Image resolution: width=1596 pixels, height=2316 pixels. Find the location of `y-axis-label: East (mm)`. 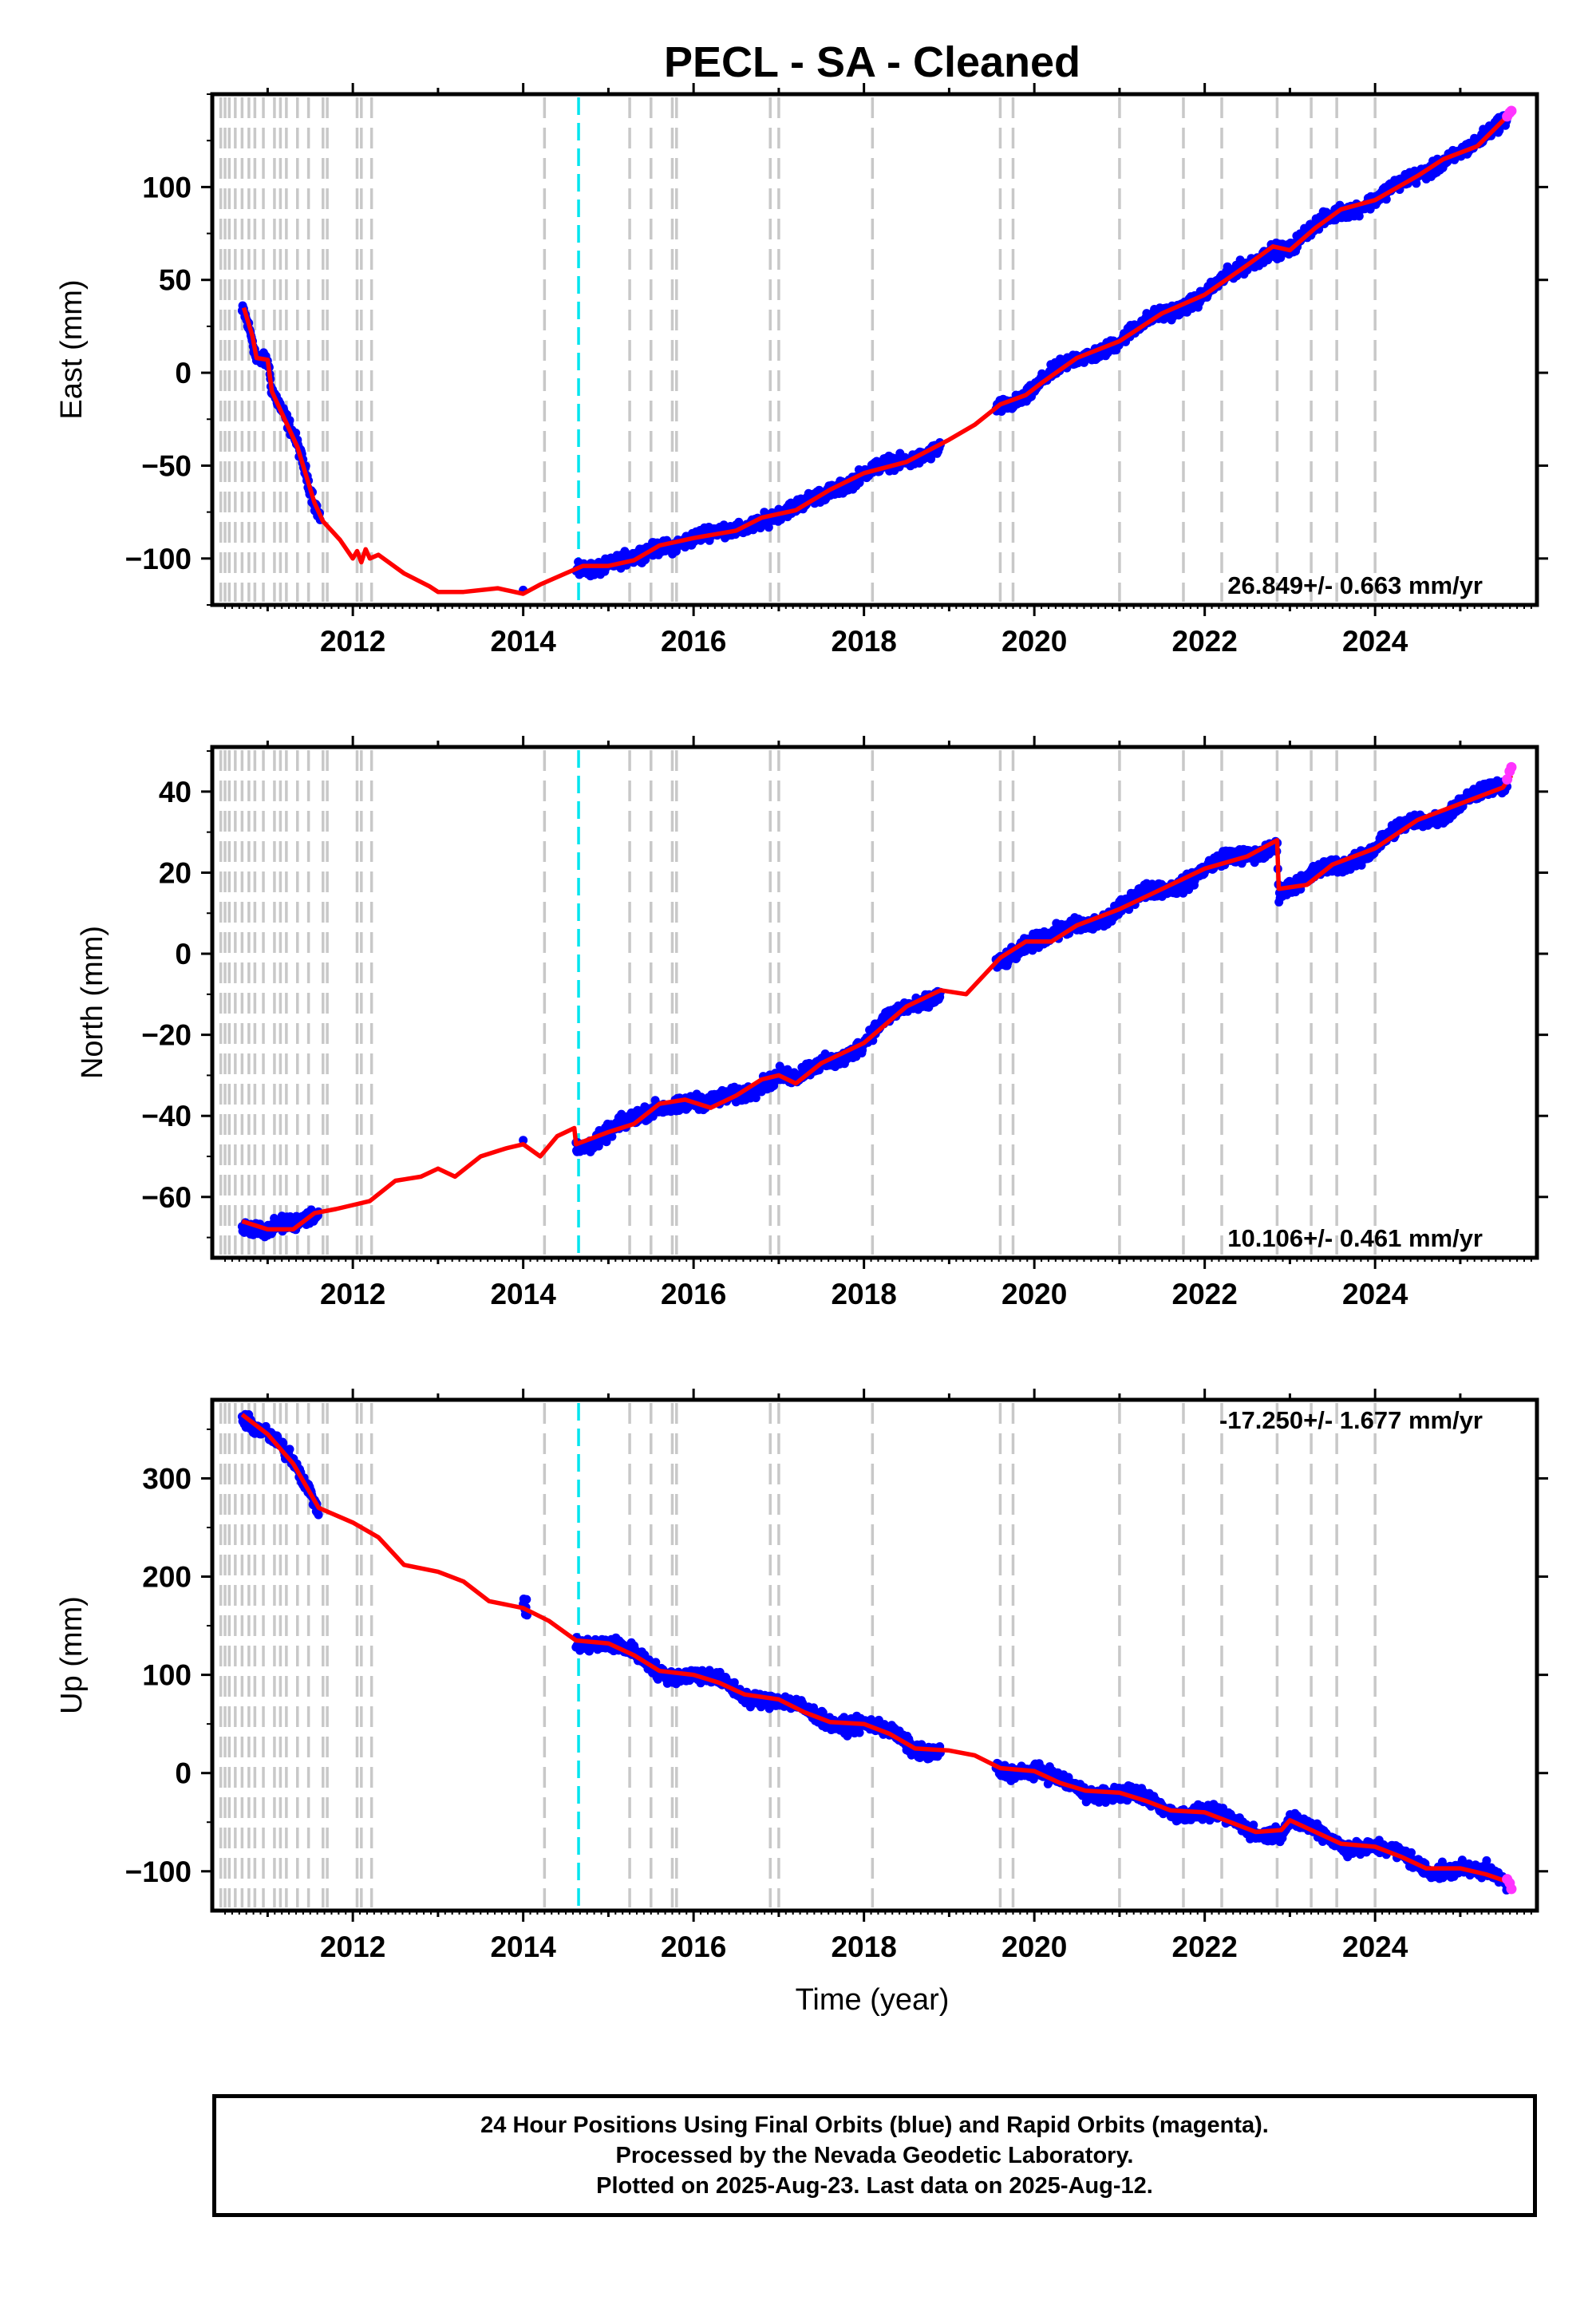

y-axis-label: East (mm) is located at coordinates (72, 349).